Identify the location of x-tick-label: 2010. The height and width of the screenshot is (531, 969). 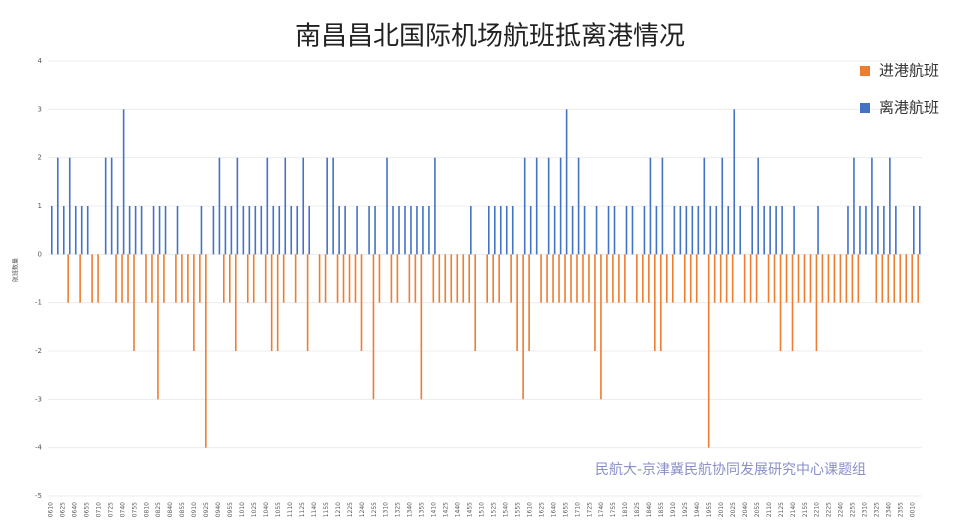
(721, 509).